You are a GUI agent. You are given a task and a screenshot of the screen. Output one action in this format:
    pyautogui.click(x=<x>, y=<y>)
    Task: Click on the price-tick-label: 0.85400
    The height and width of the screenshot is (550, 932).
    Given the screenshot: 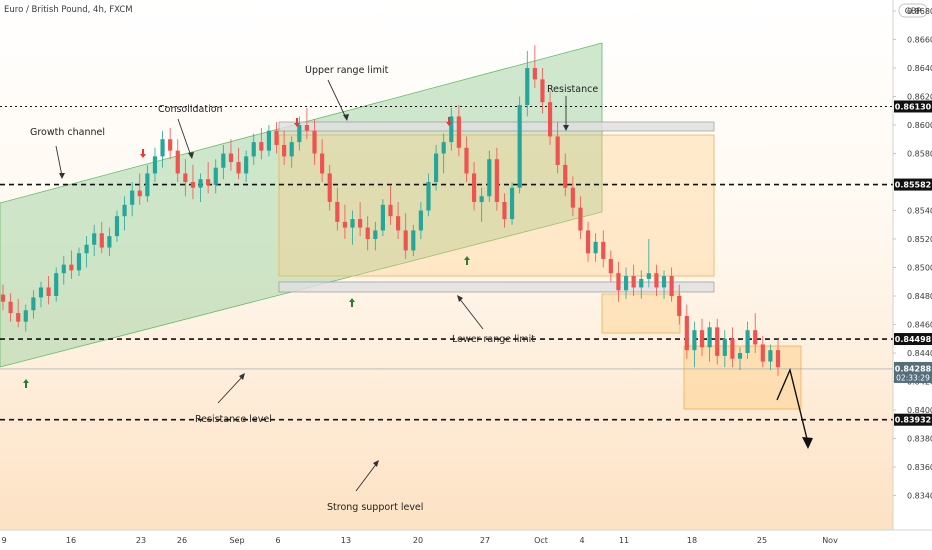 What is the action you would take?
    pyautogui.click(x=919, y=211)
    